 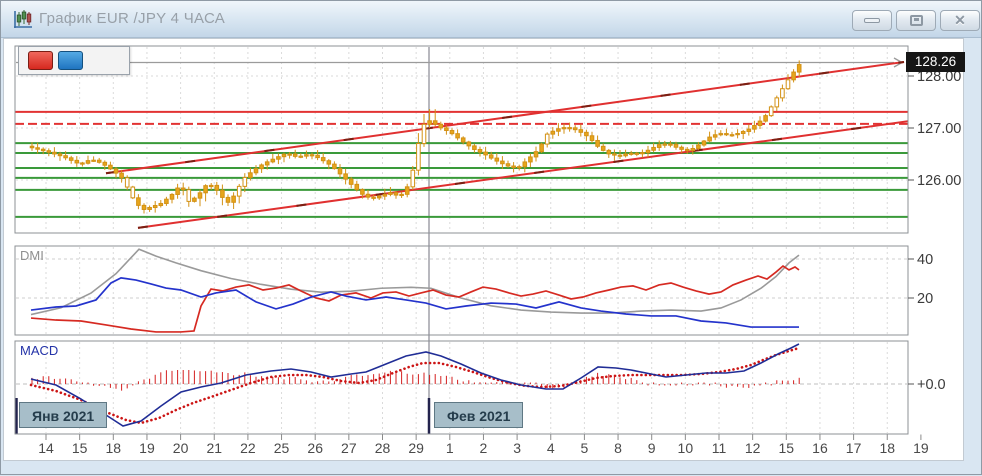 What do you see at coordinates (39, 350) in the screenshot?
I see `macd-panel-label: MACD` at bounding box center [39, 350].